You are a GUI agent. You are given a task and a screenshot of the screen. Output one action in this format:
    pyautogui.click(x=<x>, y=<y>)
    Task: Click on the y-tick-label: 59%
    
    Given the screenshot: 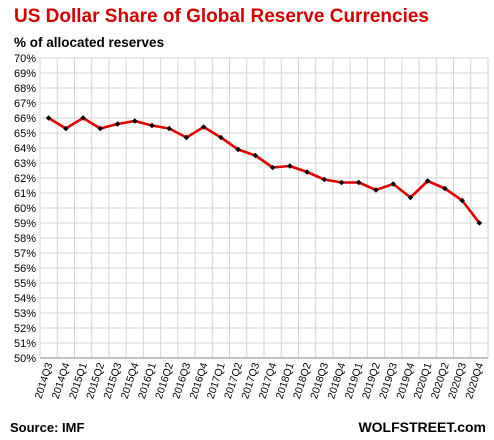 What is the action you would take?
    pyautogui.click(x=25, y=224)
    